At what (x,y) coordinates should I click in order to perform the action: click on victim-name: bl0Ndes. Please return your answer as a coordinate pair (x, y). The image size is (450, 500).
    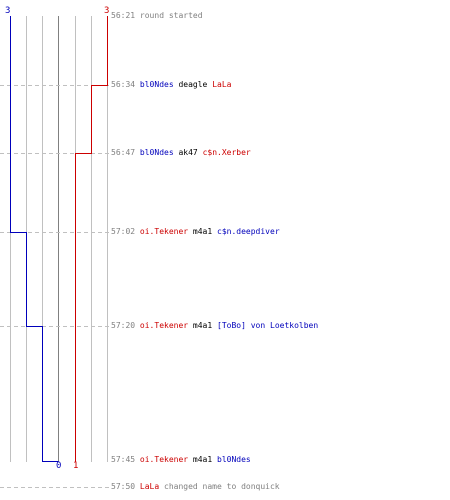
    Looking at the image, I should click on (234, 459).